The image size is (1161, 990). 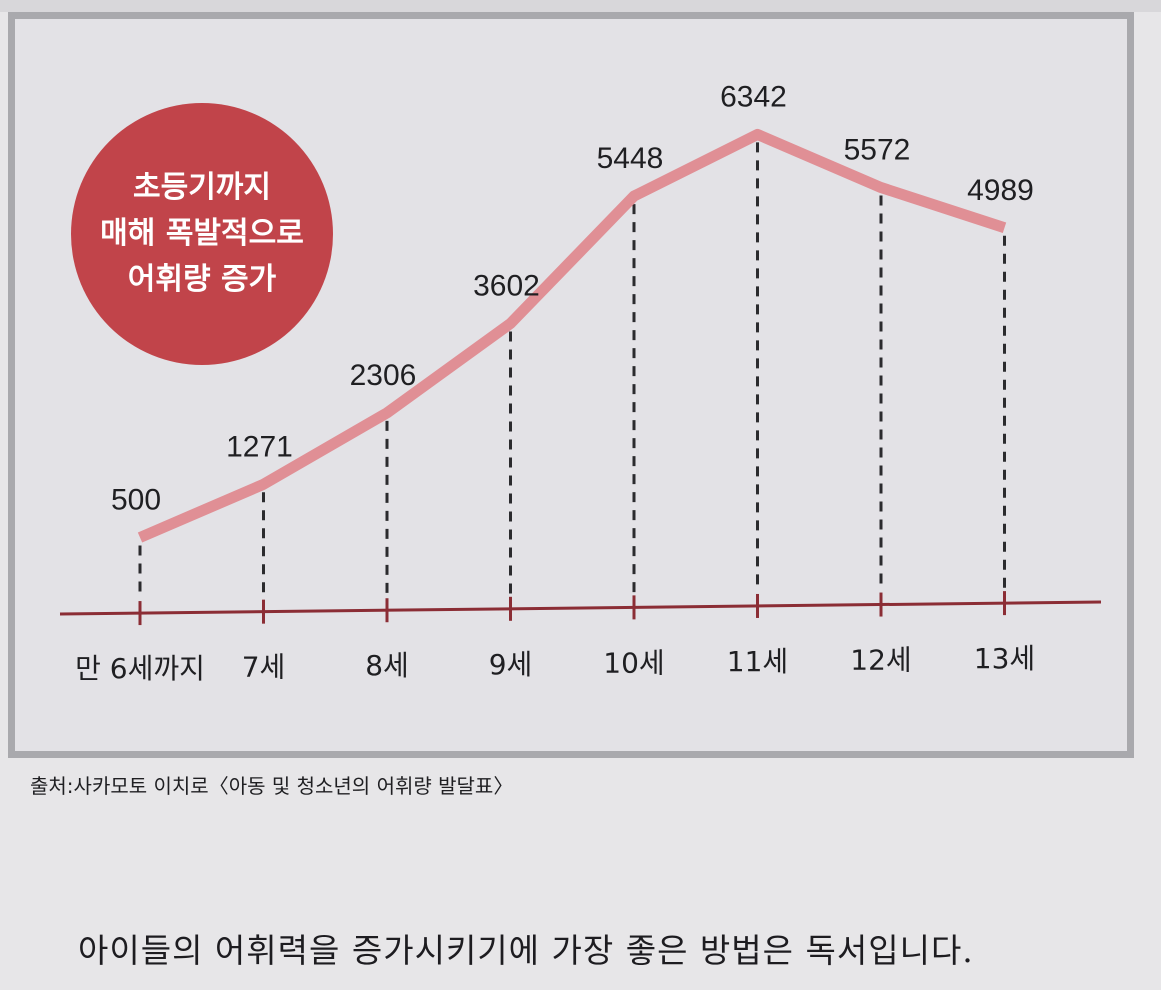 What do you see at coordinates (877, 150) in the screenshot?
I see `data-label-6: 5572` at bounding box center [877, 150].